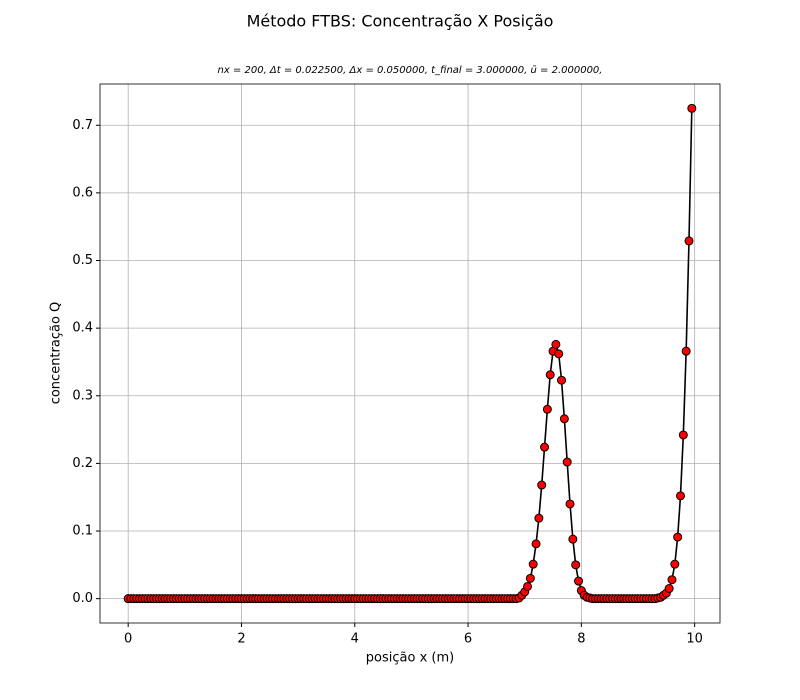 This screenshot has height=700, width=800. What do you see at coordinates (82, 598) in the screenshot?
I see `y-tick-label: 0.0` at bounding box center [82, 598].